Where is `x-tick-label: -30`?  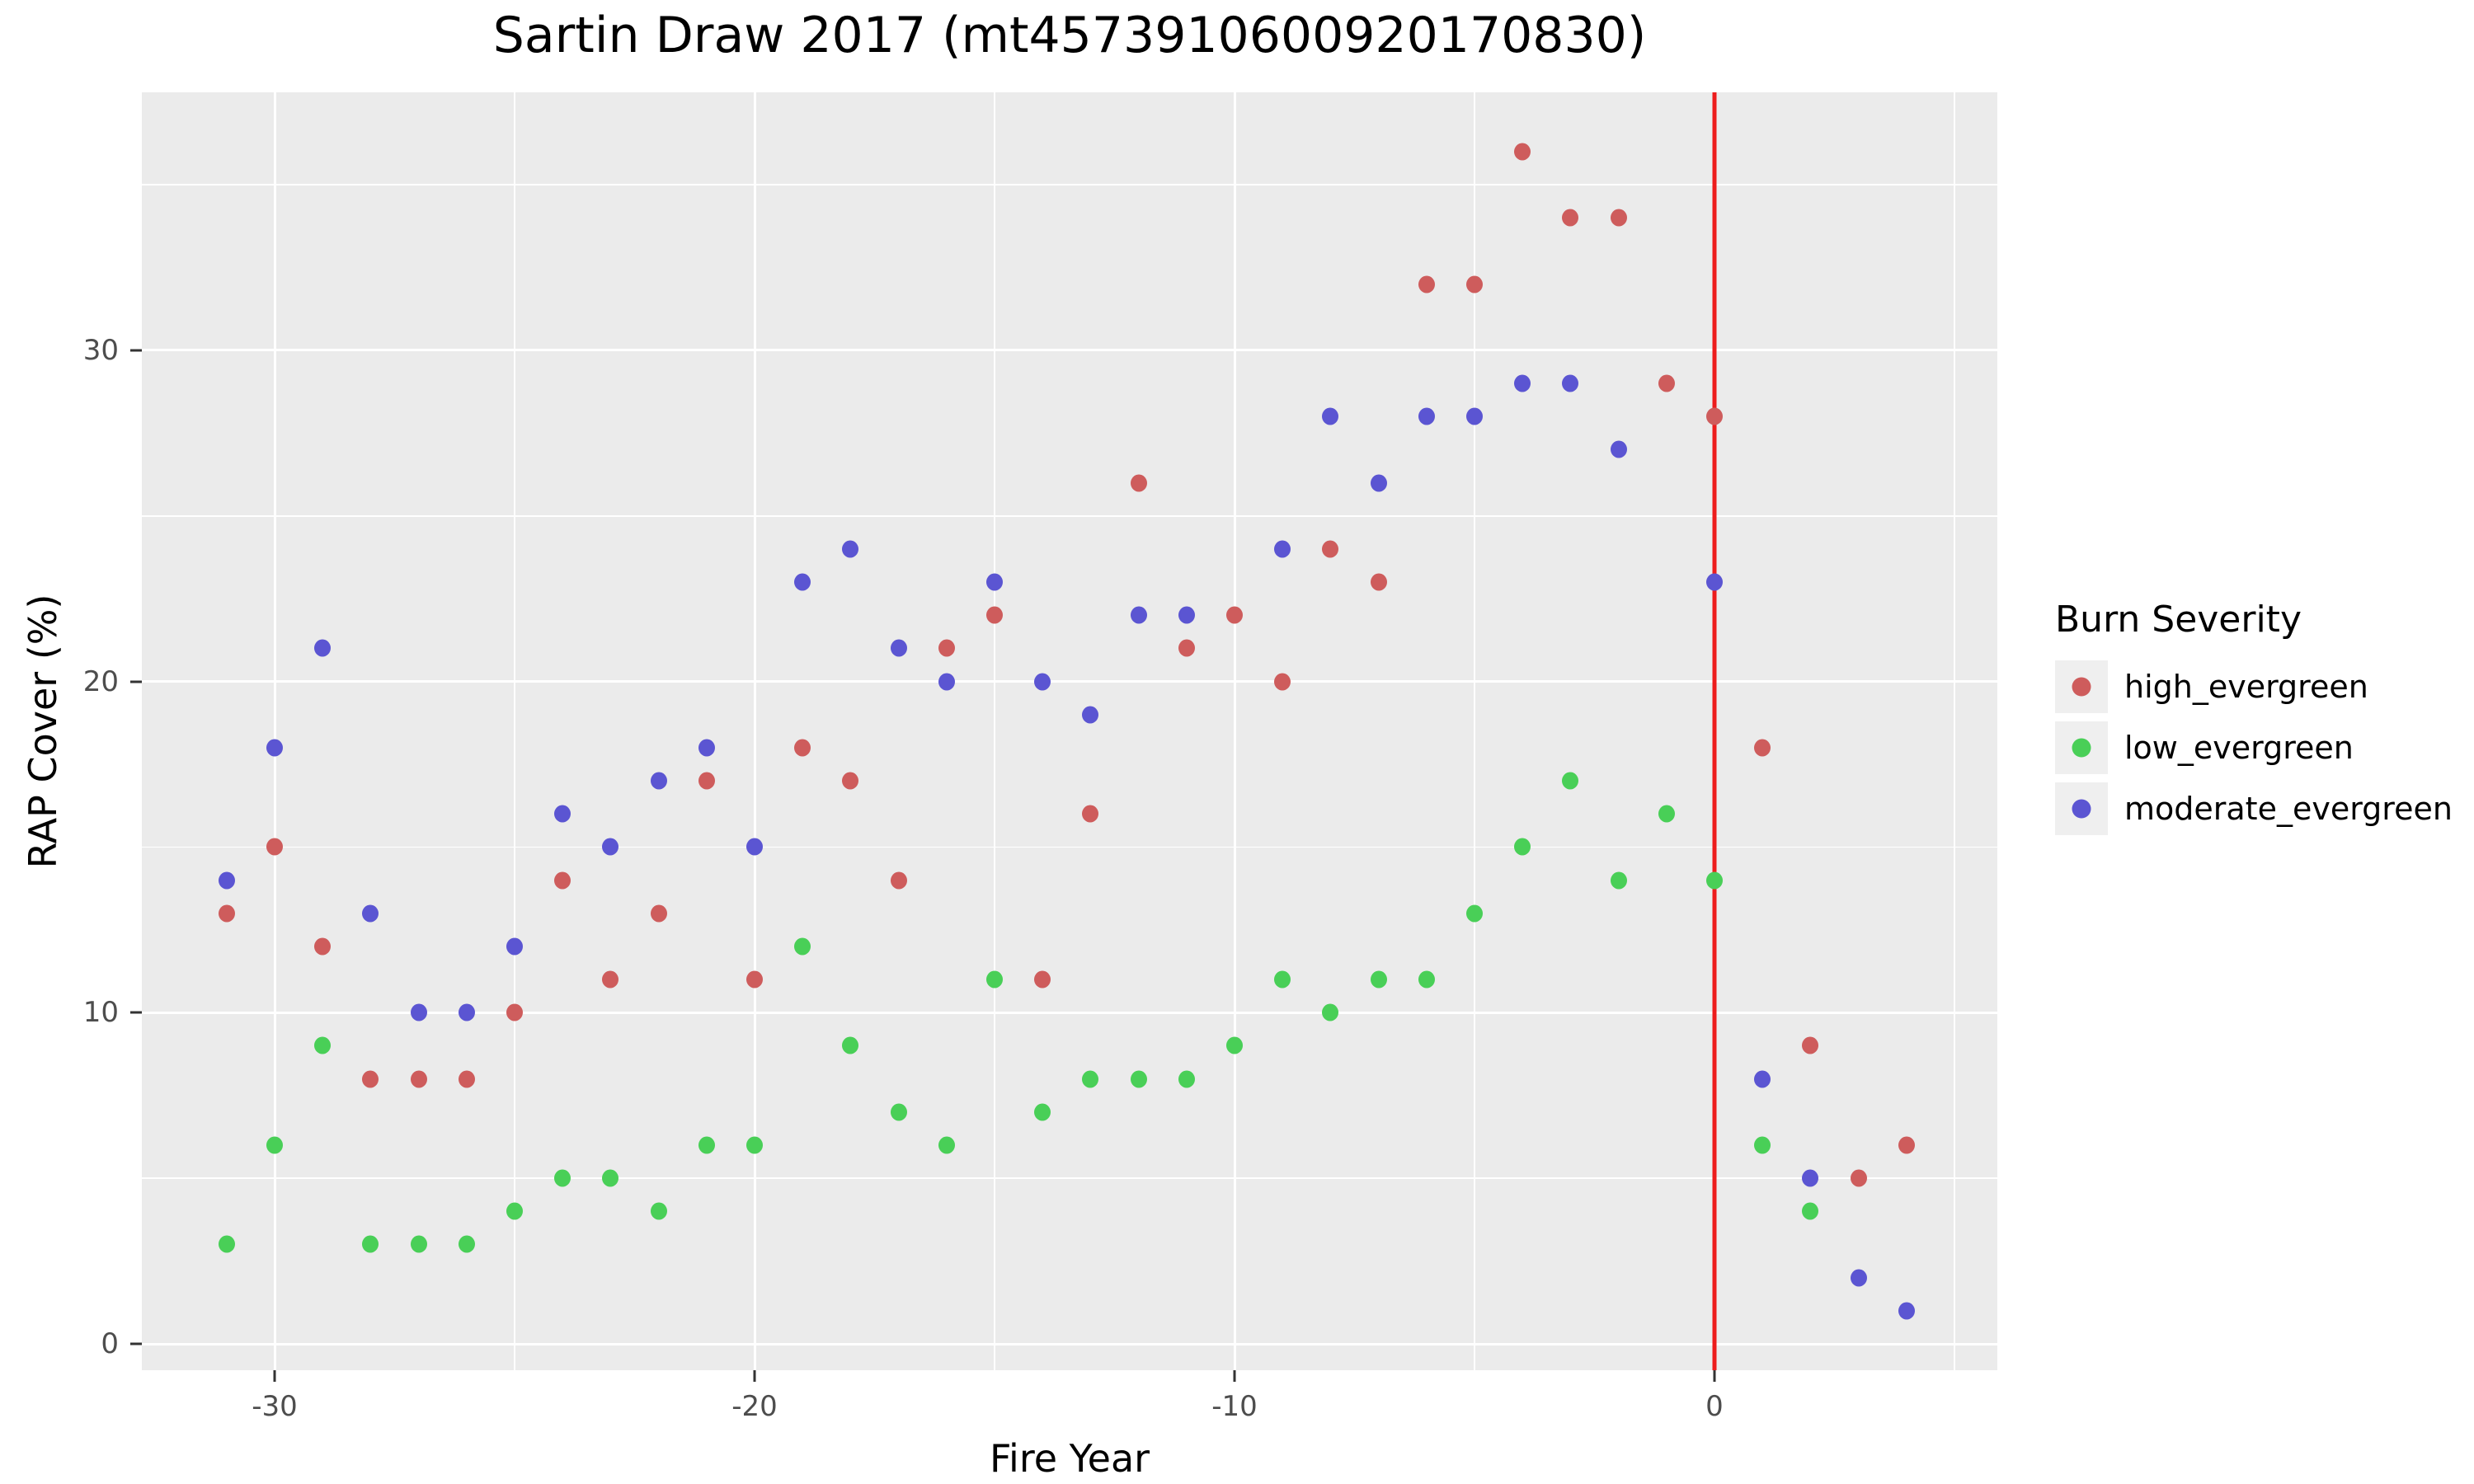 x-tick-label: -30 is located at coordinates (275, 1406).